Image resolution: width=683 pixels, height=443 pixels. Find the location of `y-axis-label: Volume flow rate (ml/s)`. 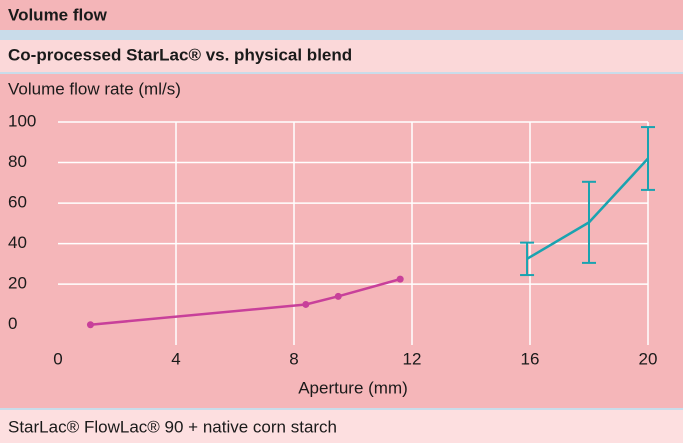

y-axis-label: Volume flow rate (ml/s) is located at coordinates (94, 88).